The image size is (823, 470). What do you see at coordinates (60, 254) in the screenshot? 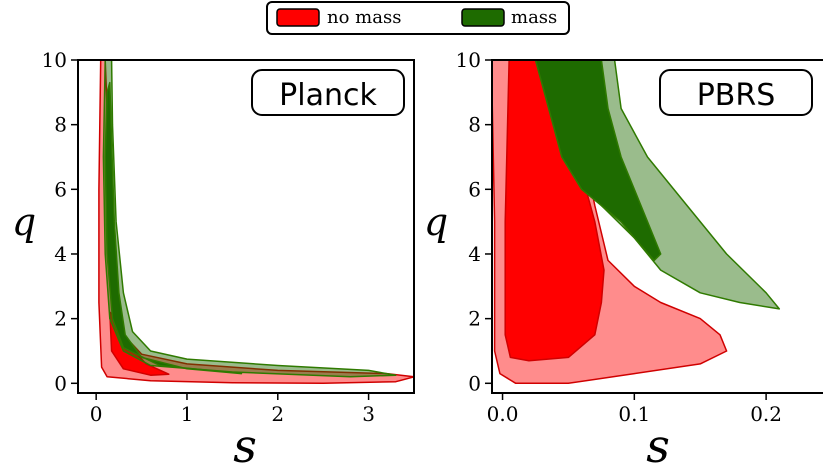
I see `planck-ytick-label: 4` at bounding box center [60, 254].